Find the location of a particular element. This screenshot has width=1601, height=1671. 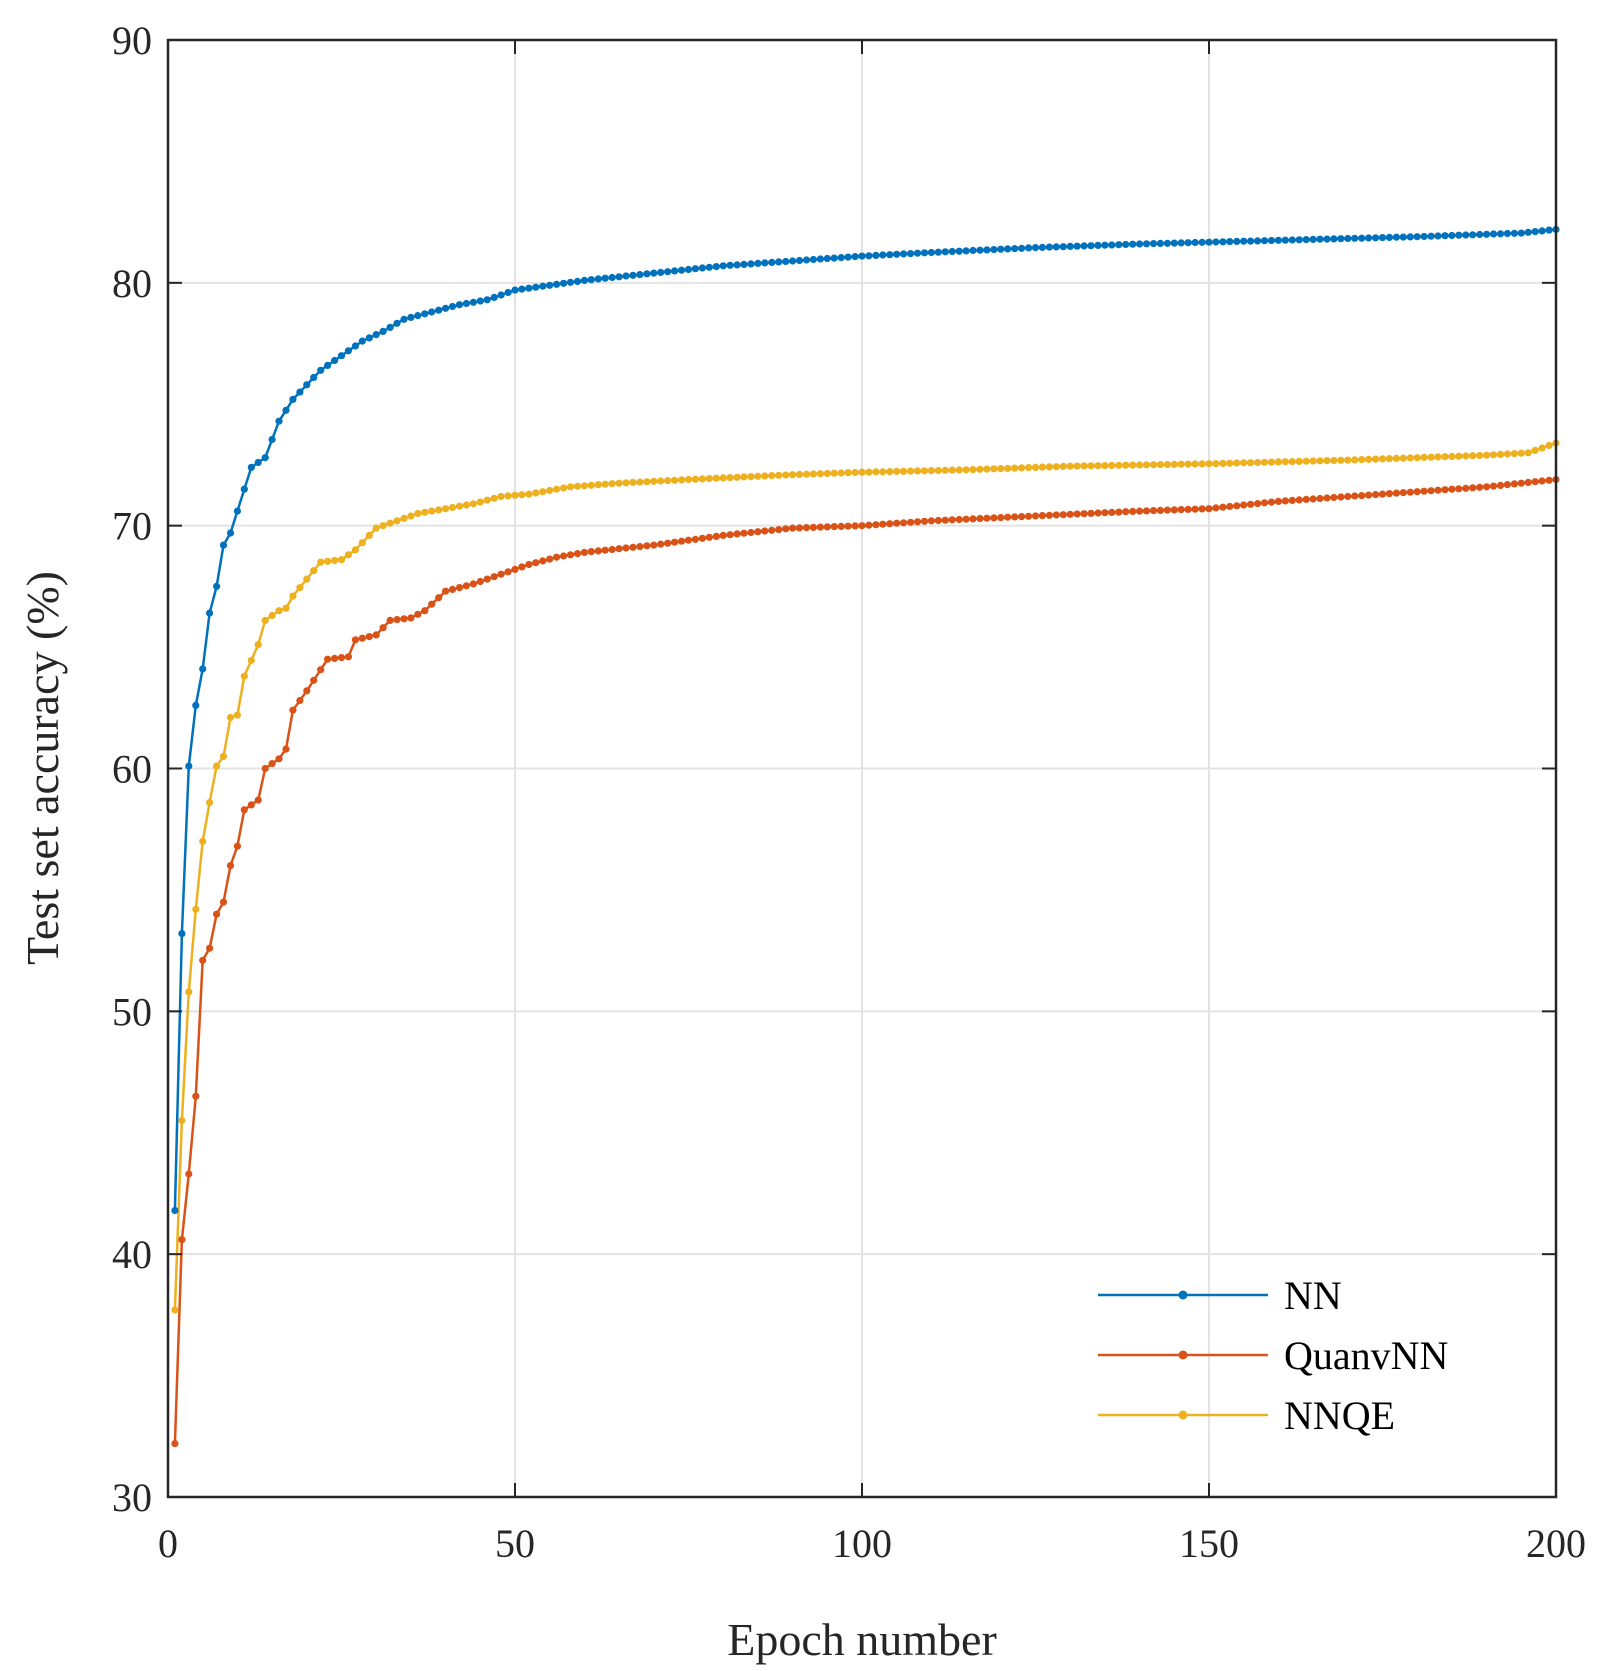

legend-marker-quanvnn is located at coordinates (1183, 1355).